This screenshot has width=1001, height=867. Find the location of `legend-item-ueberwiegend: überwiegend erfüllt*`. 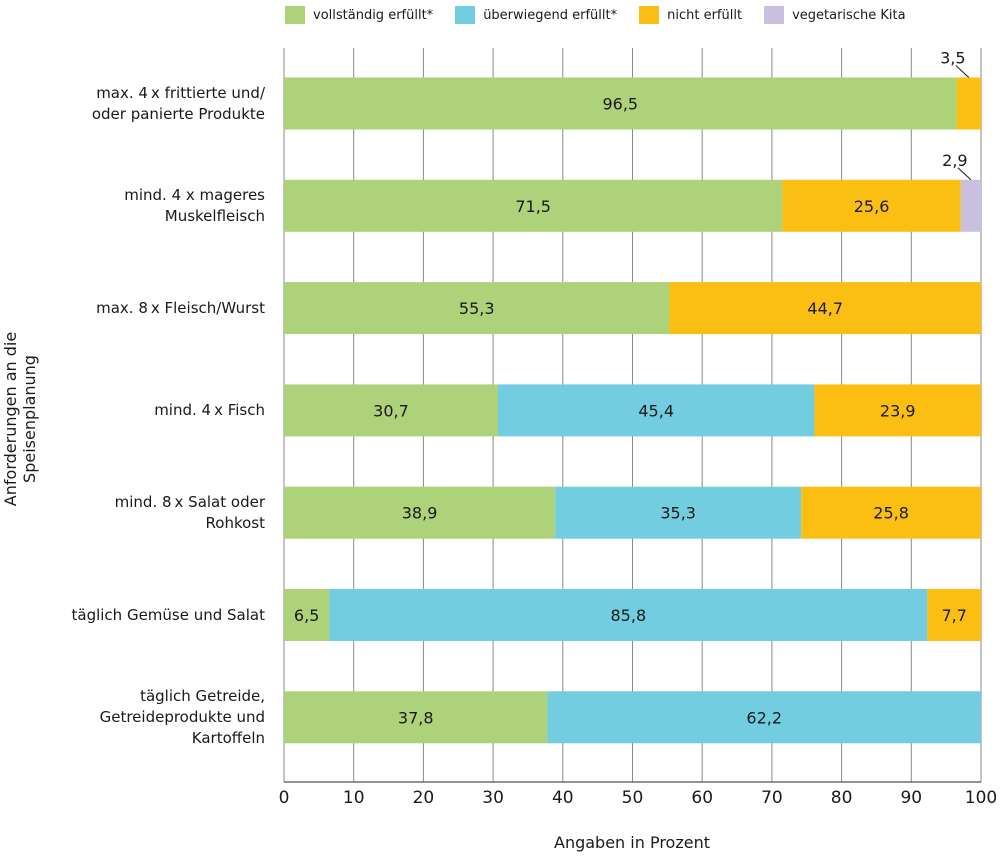

legend-item-ueberwiegend: überwiegend erfüllt* is located at coordinates (536, 15).